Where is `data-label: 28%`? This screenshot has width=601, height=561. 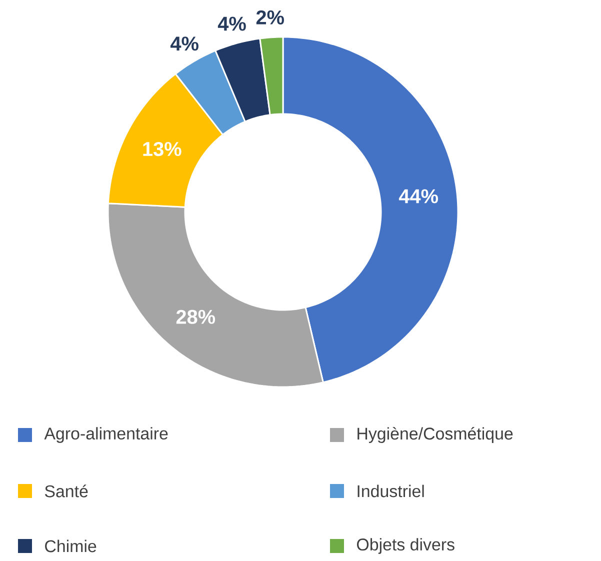 data-label: 28% is located at coordinates (196, 317).